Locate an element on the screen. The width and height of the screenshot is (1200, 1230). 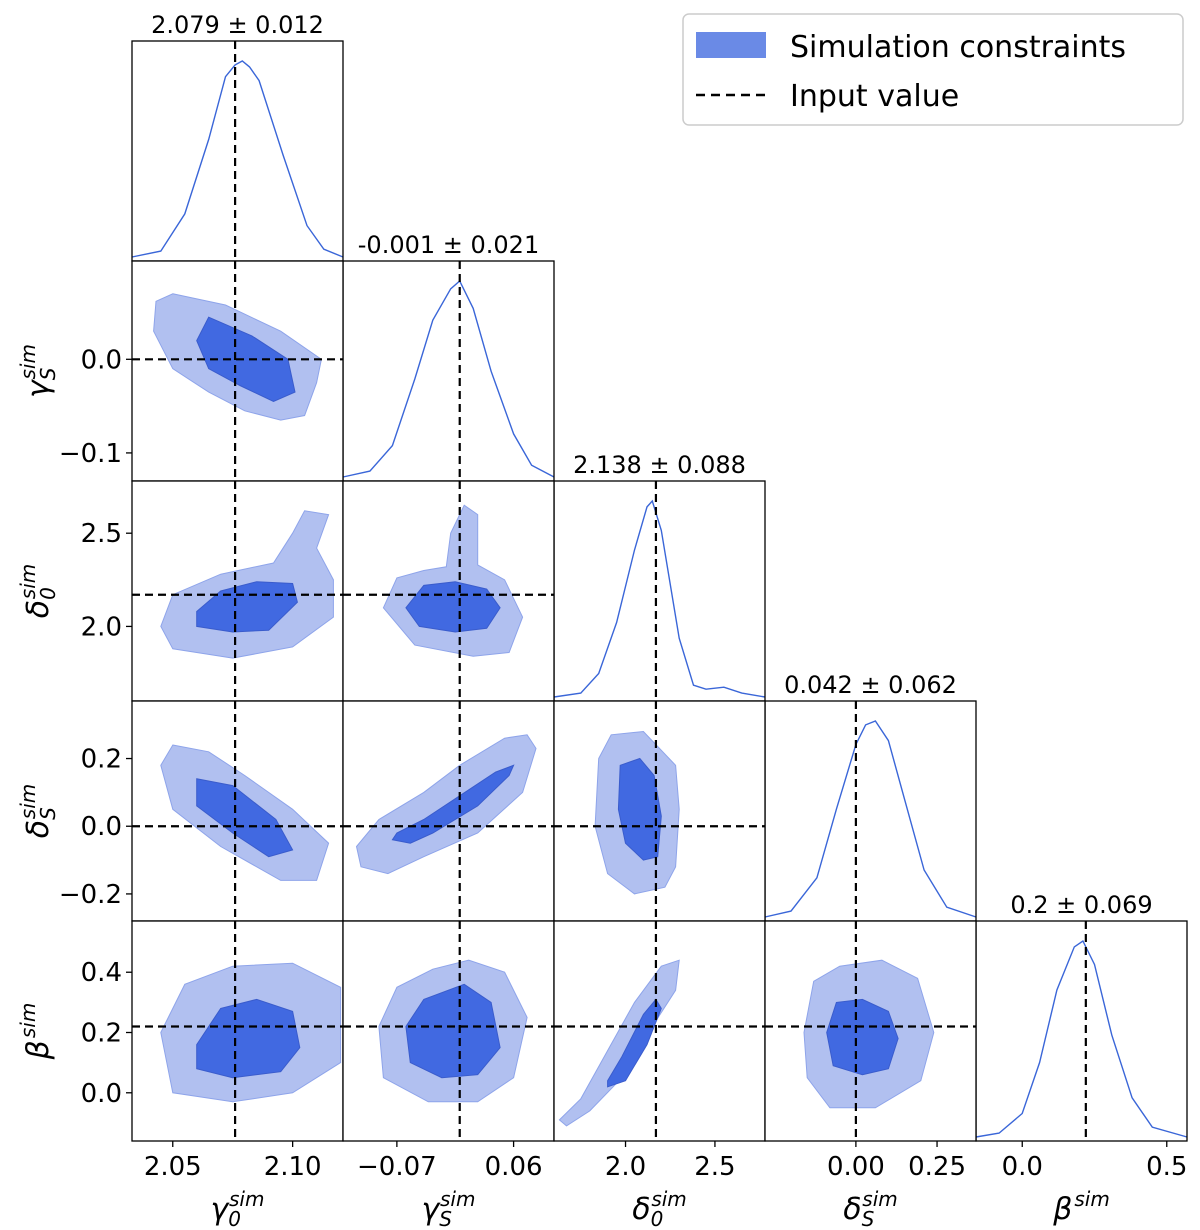
legend-frame is located at coordinates (933, 69).